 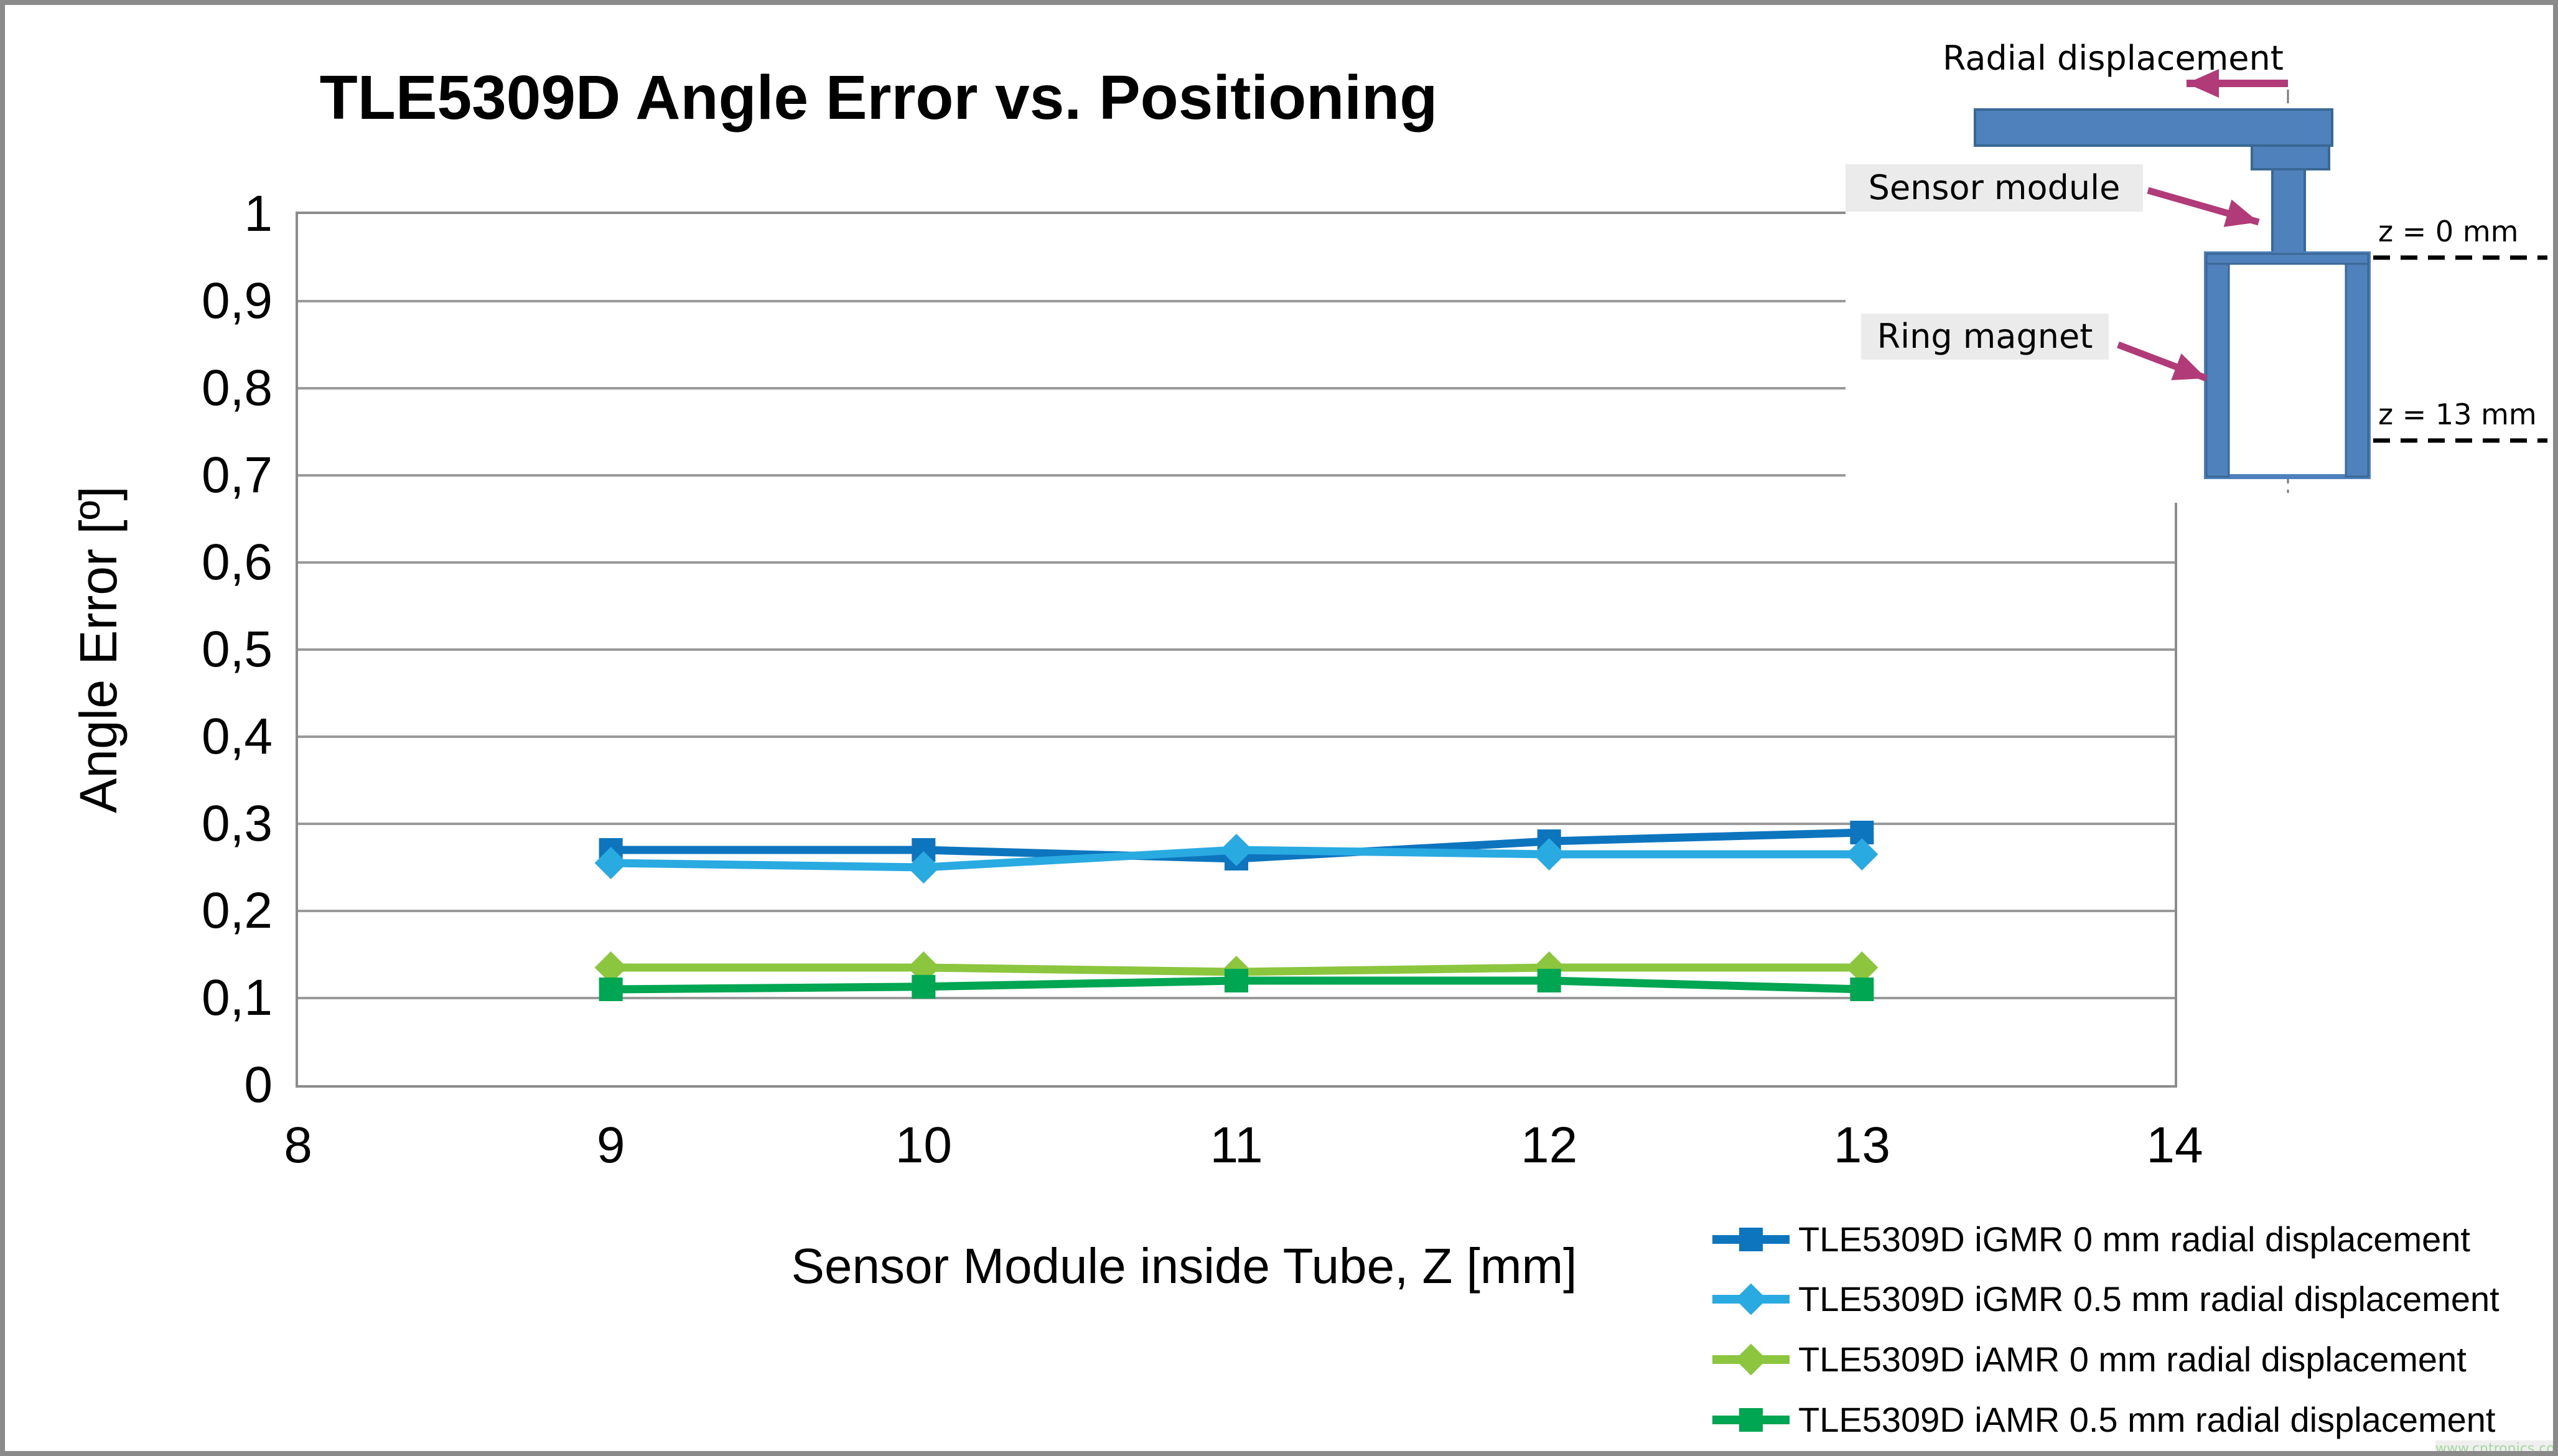 I want to click on gridline-y-0.7, so click(x=1237, y=475).